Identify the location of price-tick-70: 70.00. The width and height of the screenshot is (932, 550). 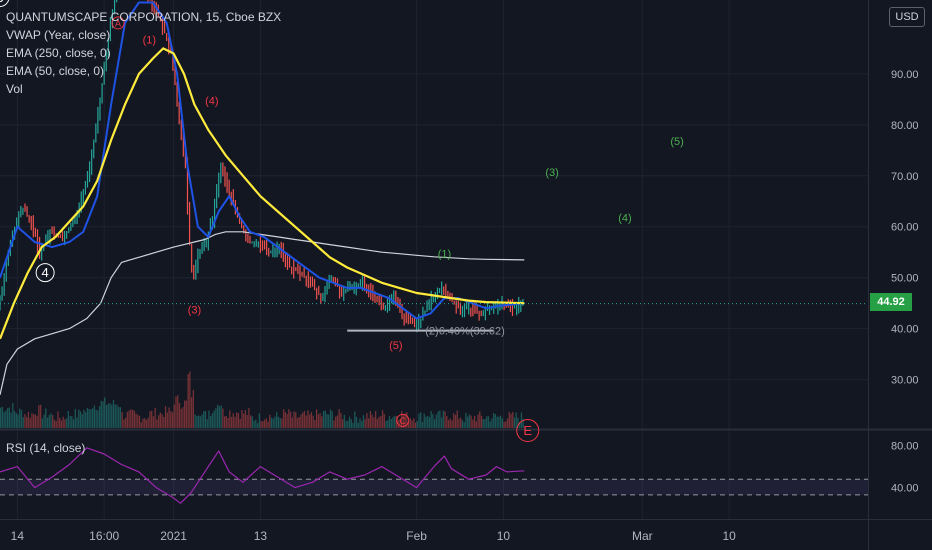
(905, 177).